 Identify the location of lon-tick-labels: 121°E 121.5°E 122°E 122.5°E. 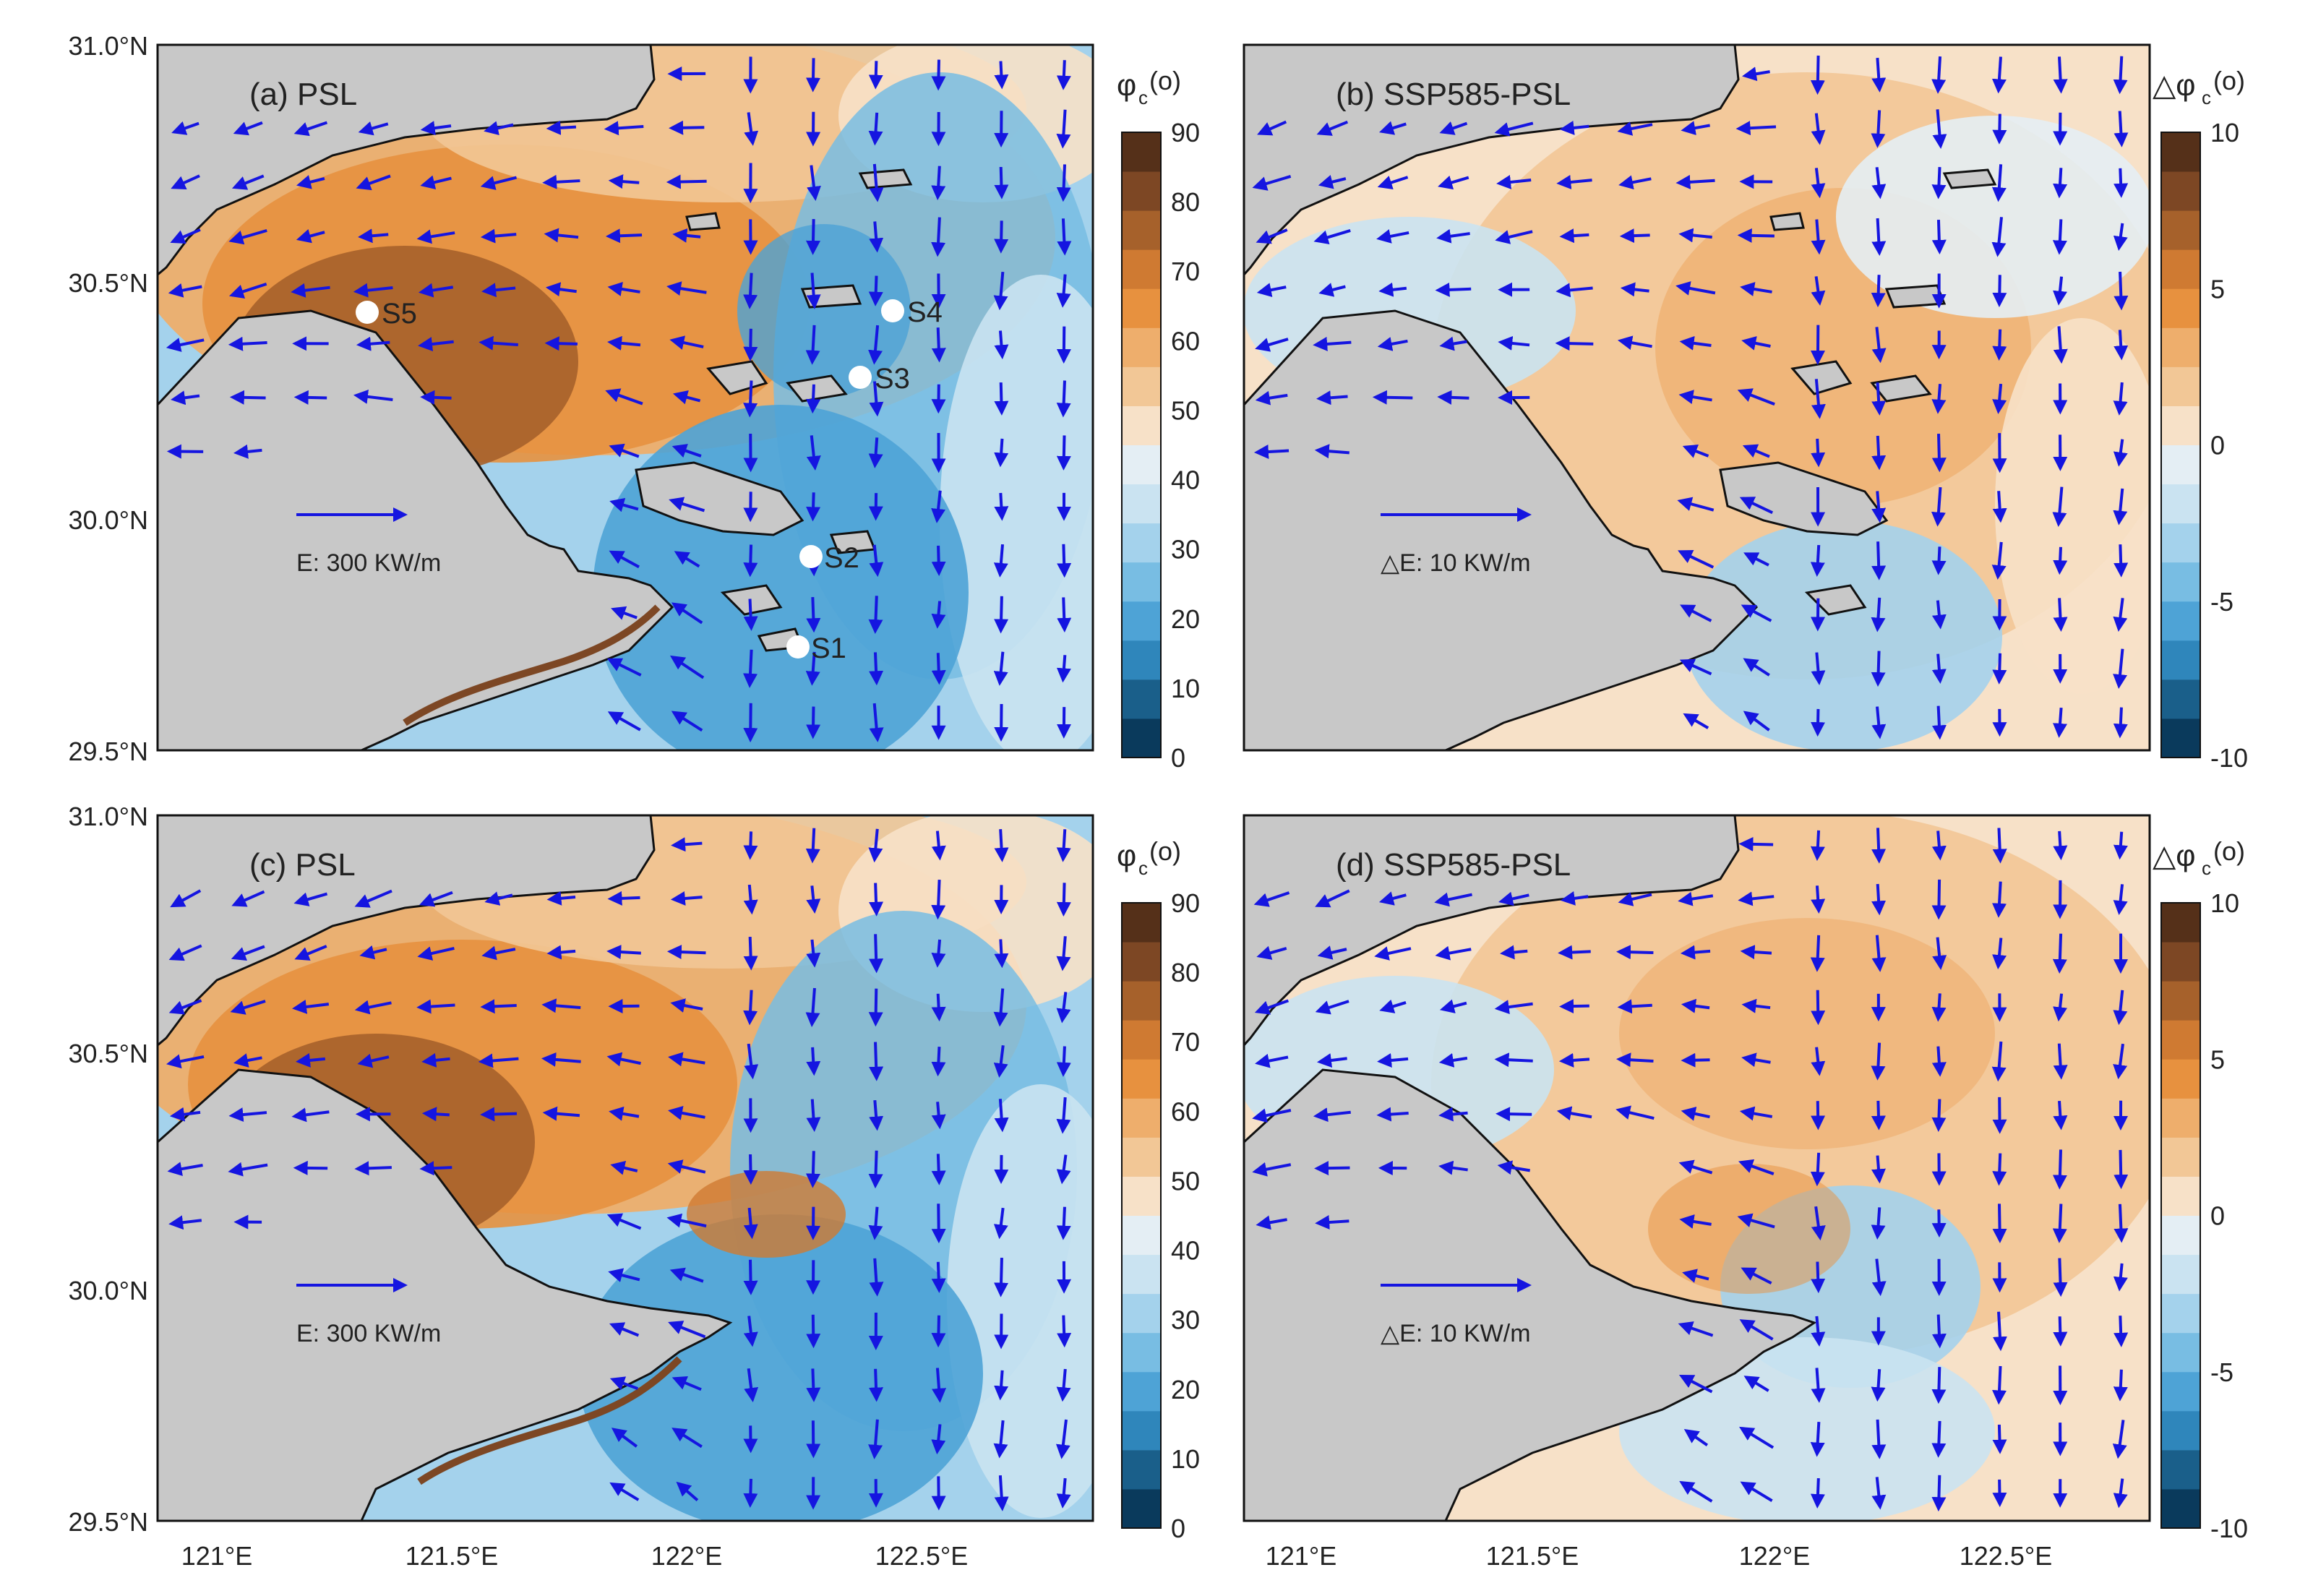
(1659, 1556).